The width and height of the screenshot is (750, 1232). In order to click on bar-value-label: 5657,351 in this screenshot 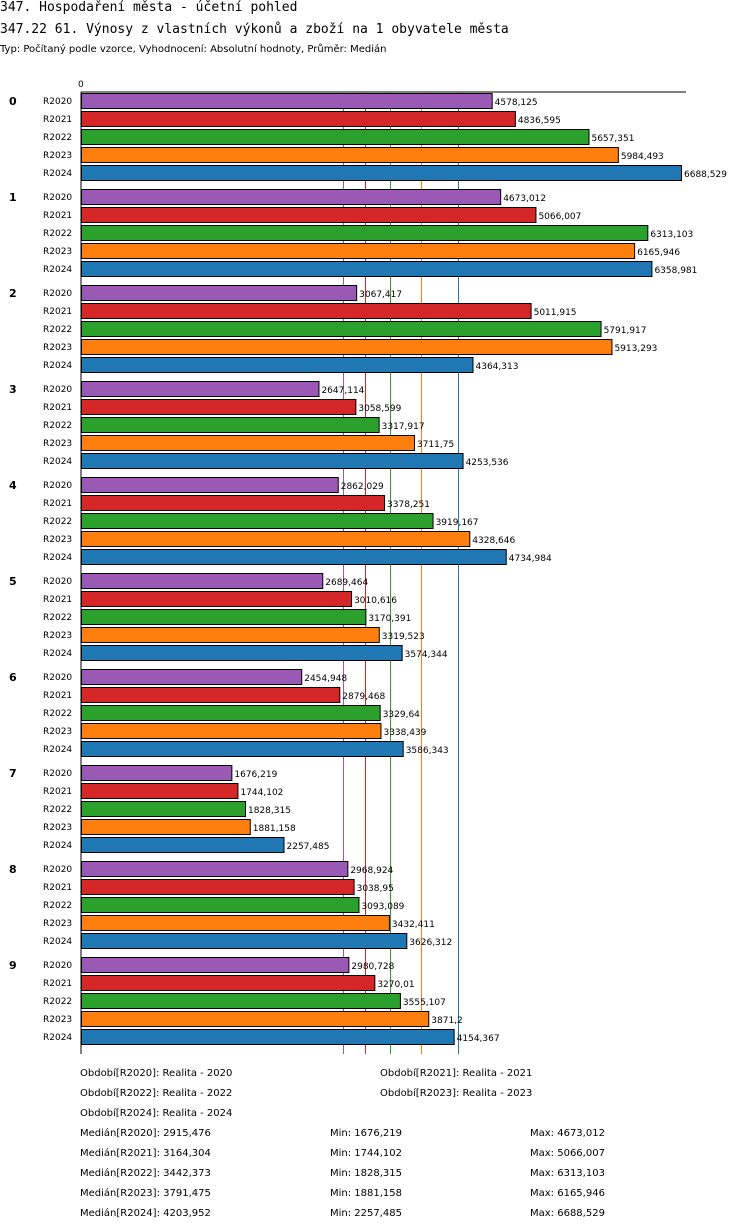, I will do `click(612, 139)`.